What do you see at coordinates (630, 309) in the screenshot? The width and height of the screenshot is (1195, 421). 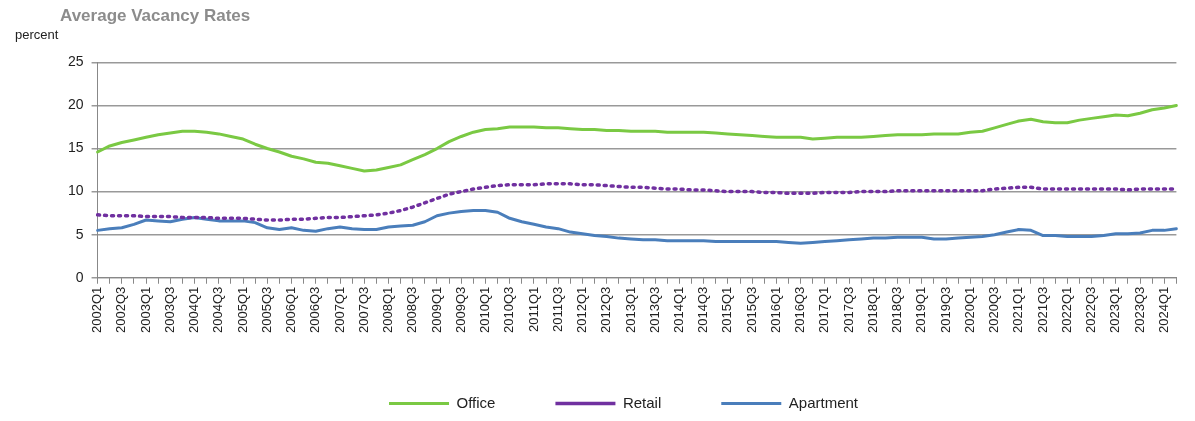 I see `x-tick-label: 2013Q1` at bounding box center [630, 309].